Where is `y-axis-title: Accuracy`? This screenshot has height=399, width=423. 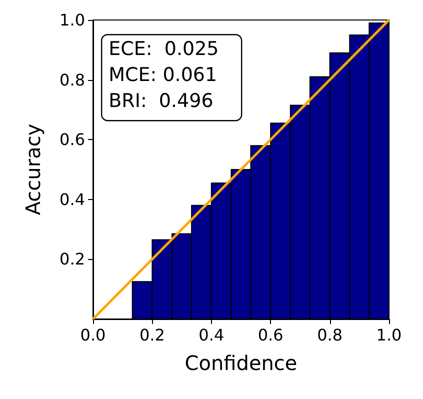
y-axis-title: Accuracy is located at coordinates (33, 170).